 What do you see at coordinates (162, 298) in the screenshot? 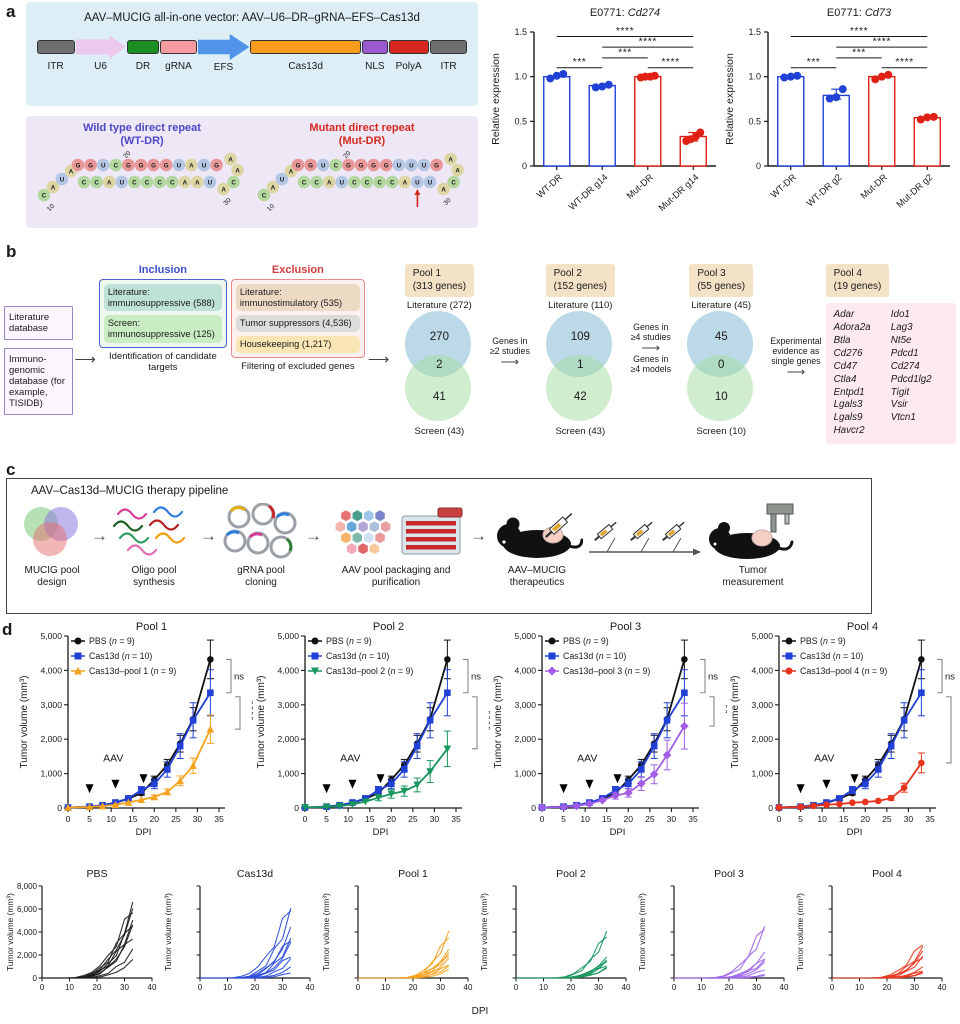
I see `inclusion-item: Literature: immunosuppressive (588)` at bounding box center [162, 298].